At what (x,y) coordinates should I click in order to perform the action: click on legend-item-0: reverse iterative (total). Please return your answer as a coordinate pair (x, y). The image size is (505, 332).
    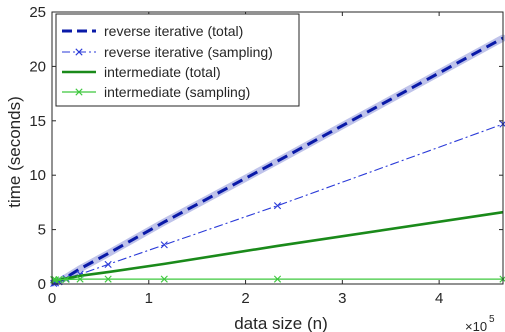
    Looking at the image, I should click on (152, 31).